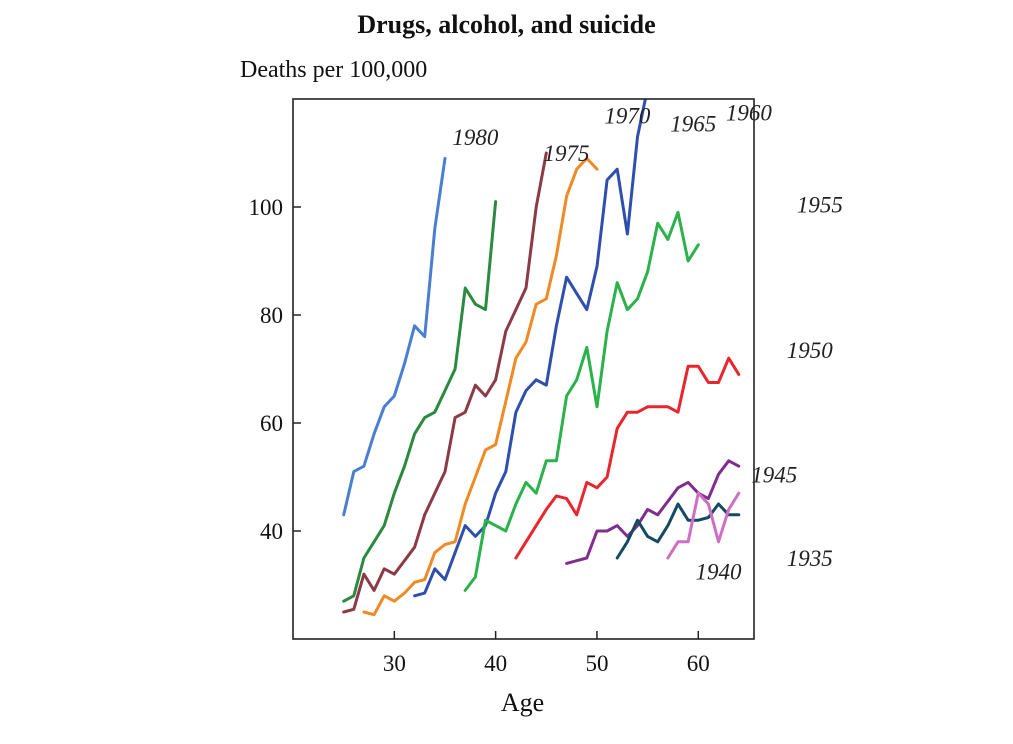  I want to click on x-axis-label: Age, so click(522, 702).